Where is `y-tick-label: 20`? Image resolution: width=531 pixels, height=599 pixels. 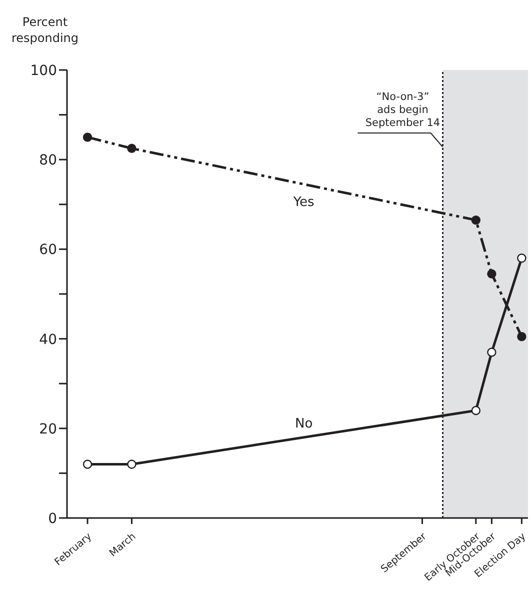
y-tick-label: 20 is located at coordinates (48, 429).